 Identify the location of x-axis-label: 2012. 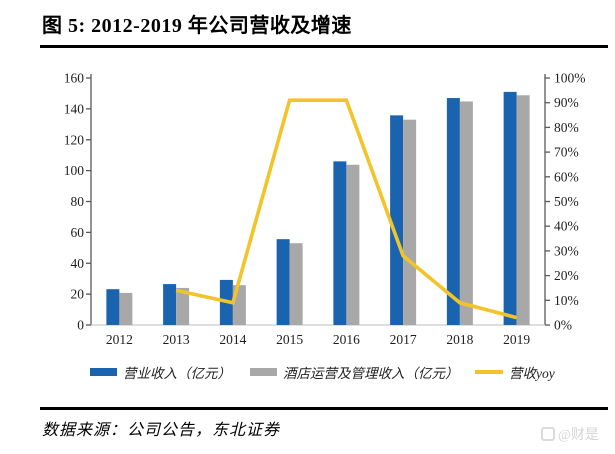
(119, 339).